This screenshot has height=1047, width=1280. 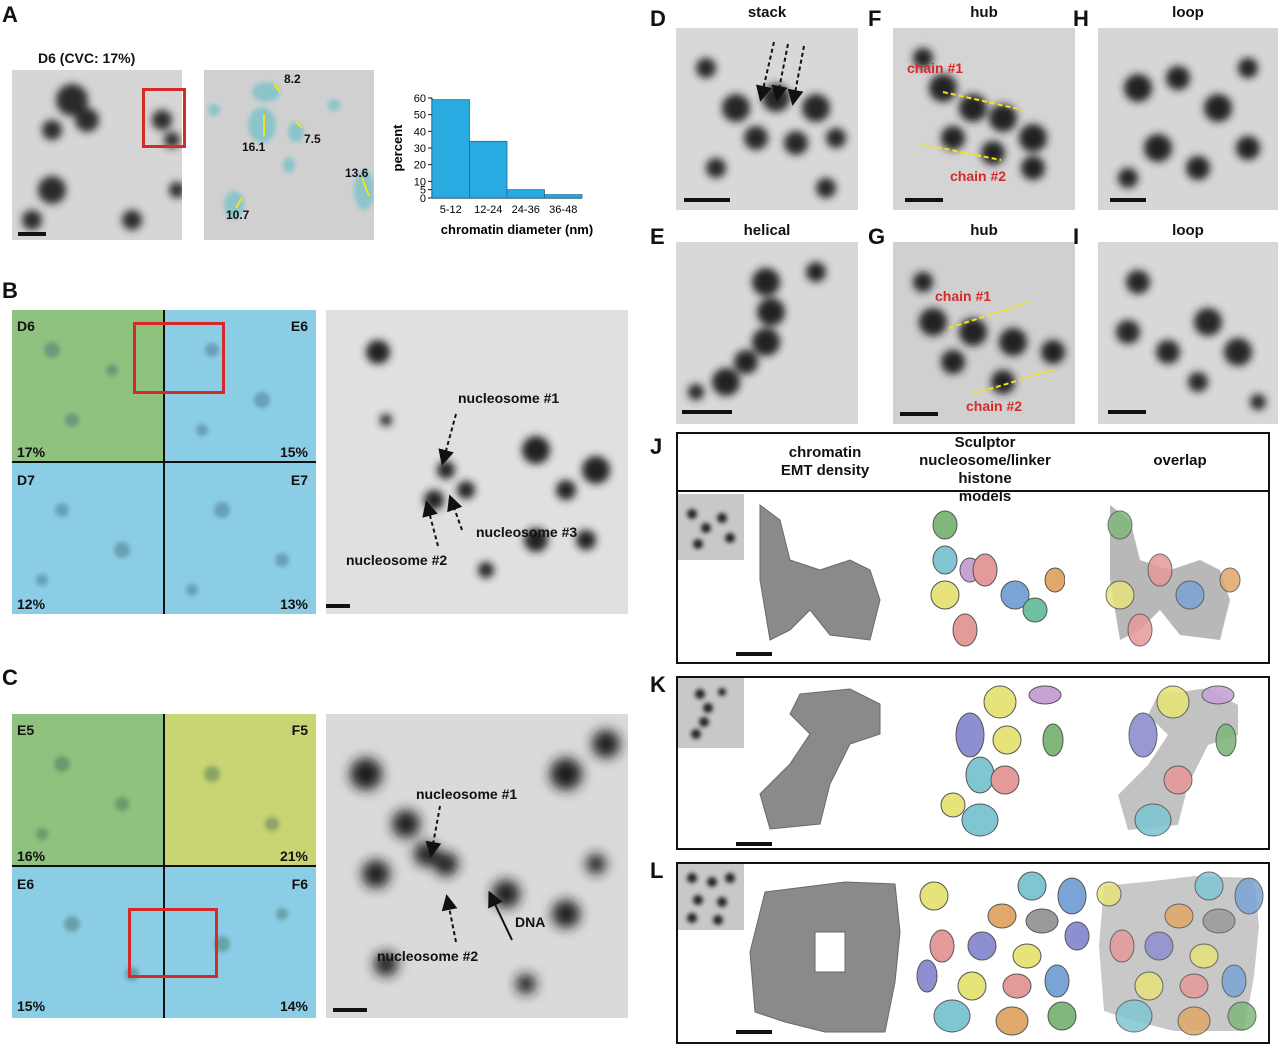 I want to click on models-j, so click(x=997, y=578).